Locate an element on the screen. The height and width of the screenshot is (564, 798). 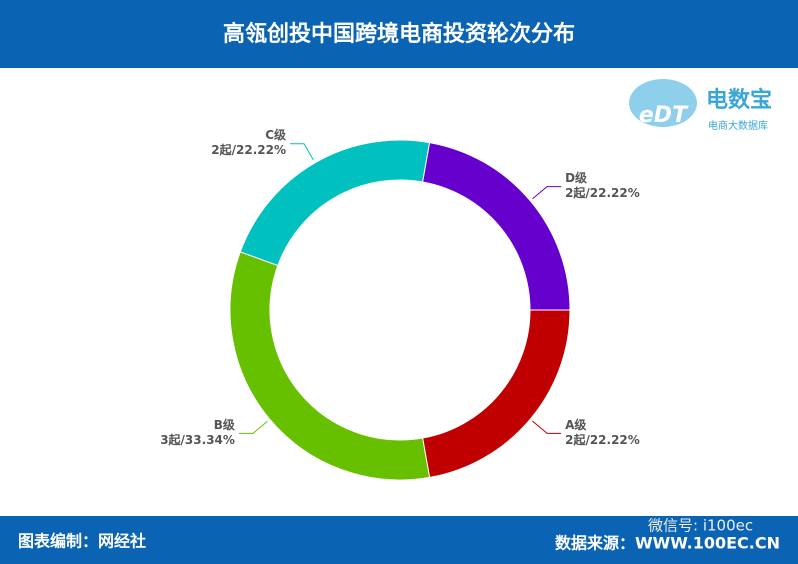
watermark: 微信号: i100ec is located at coordinates (700, 526).